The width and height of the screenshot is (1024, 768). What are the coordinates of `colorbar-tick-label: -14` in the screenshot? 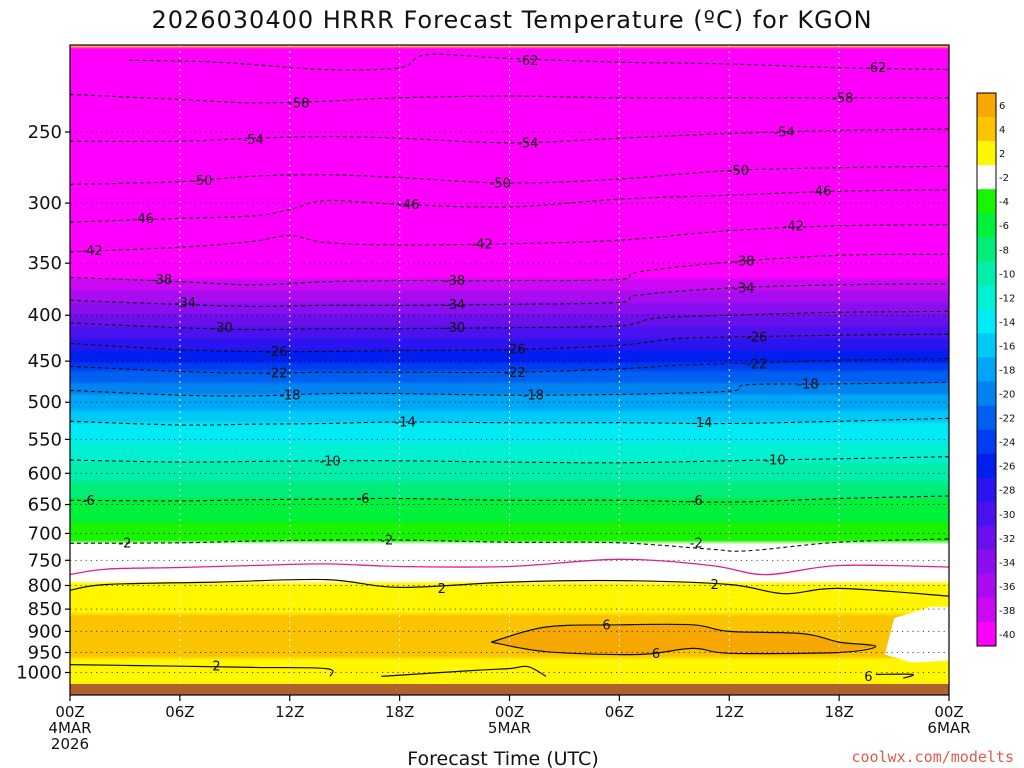 It's located at (1007, 322).